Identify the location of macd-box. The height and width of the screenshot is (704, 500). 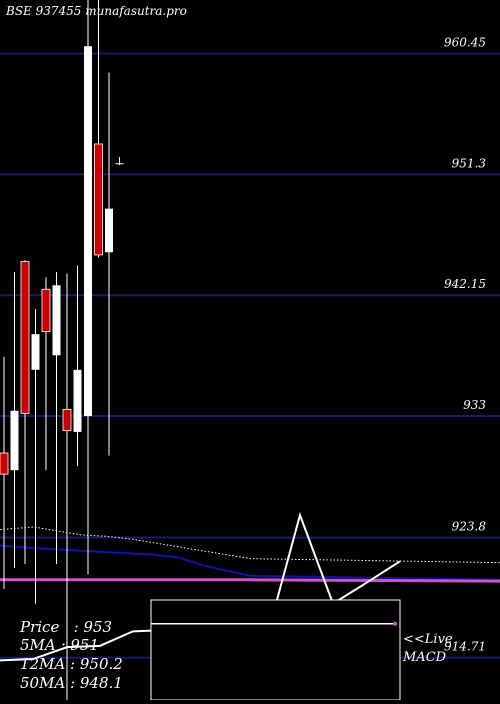
(275, 650).